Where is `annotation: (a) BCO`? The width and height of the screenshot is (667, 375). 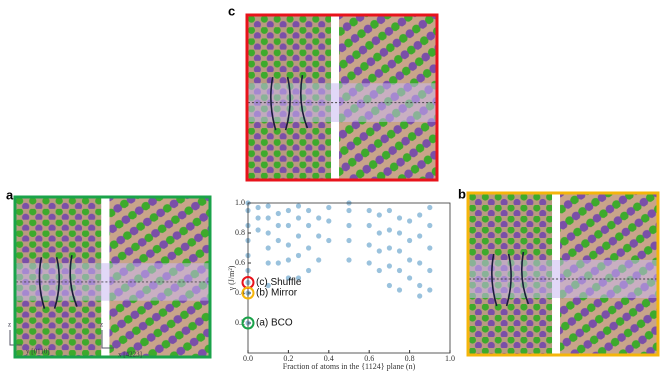
annotation: (a) BCO is located at coordinates (274, 323).